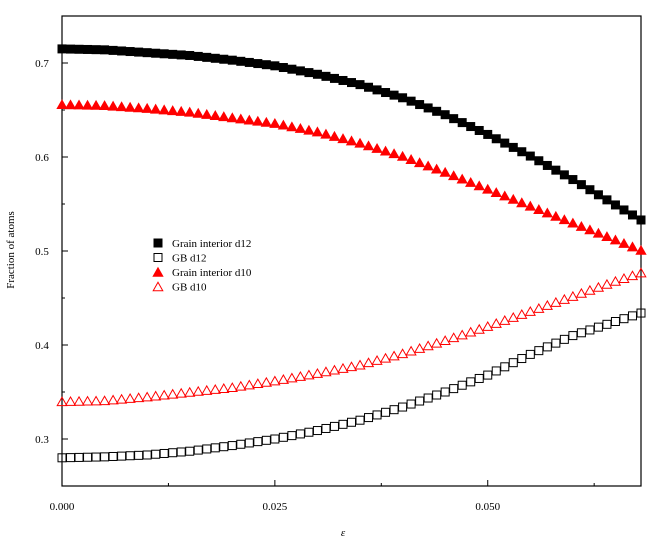 The height and width of the screenshot is (546, 650). What do you see at coordinates (343, 533) in the screenshot?
I see `x-axis-label: ε` at bounding box center [343, 533].